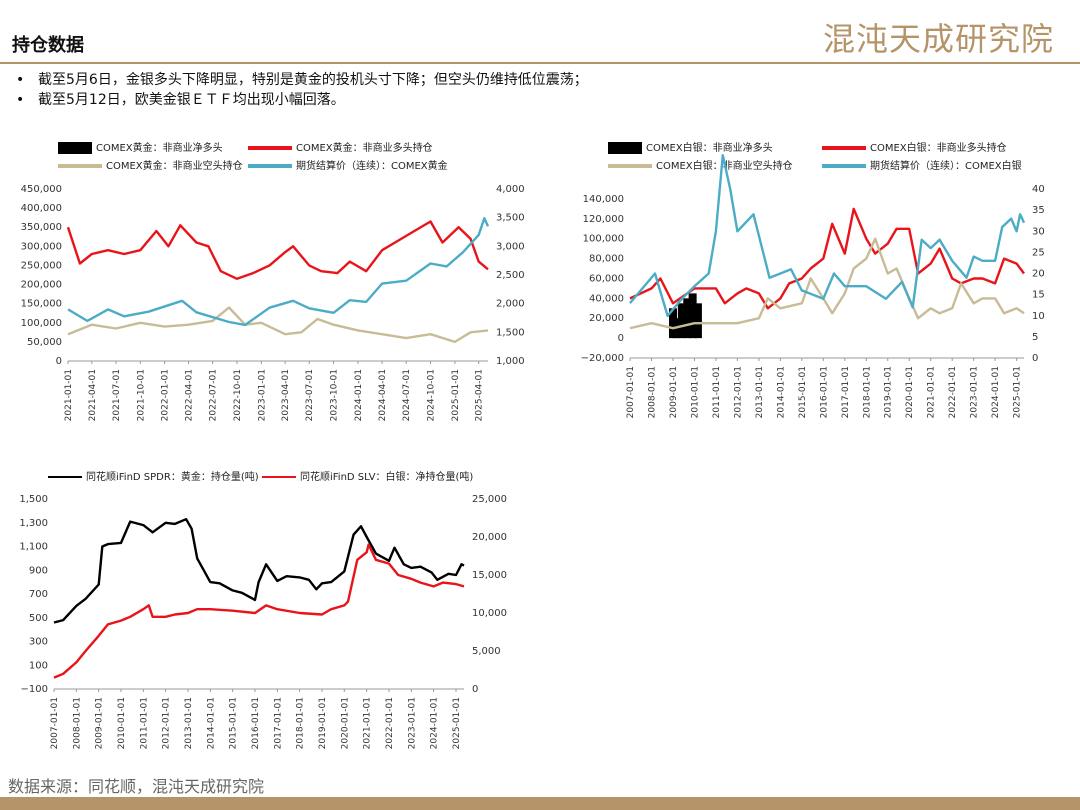 This screenshot has width=1080, height=810. Describe the element at coordinates (824, 392) in the screenshot. I see `x-tick-label: 2016-01-01` at that location.